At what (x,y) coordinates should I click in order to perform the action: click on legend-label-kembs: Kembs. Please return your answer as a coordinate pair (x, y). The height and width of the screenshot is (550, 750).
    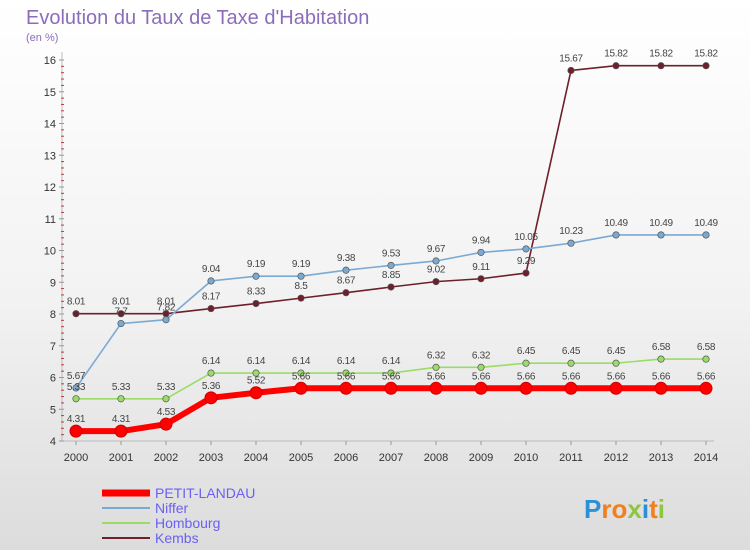
    Looking at the image, I should click on (177, 538).